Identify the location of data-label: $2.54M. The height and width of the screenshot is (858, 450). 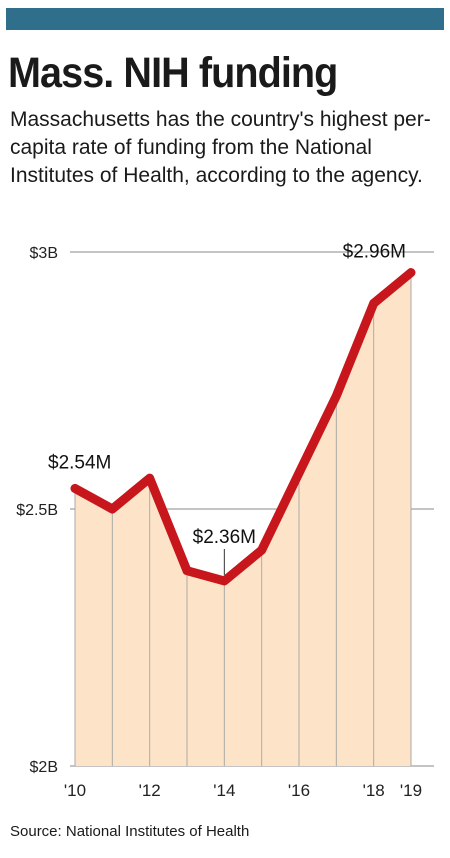
(79, 462).